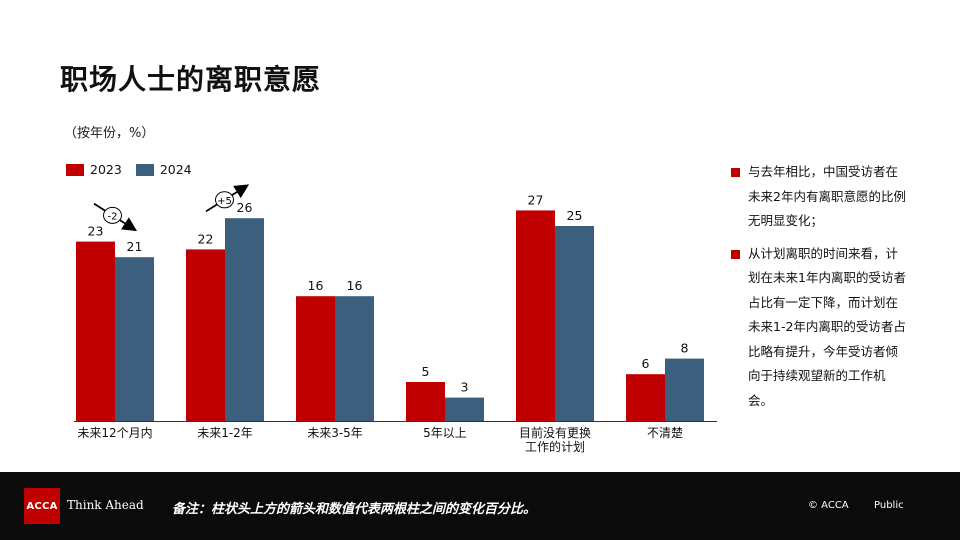  I want to click on classification-label: Public, so click(889, 505).